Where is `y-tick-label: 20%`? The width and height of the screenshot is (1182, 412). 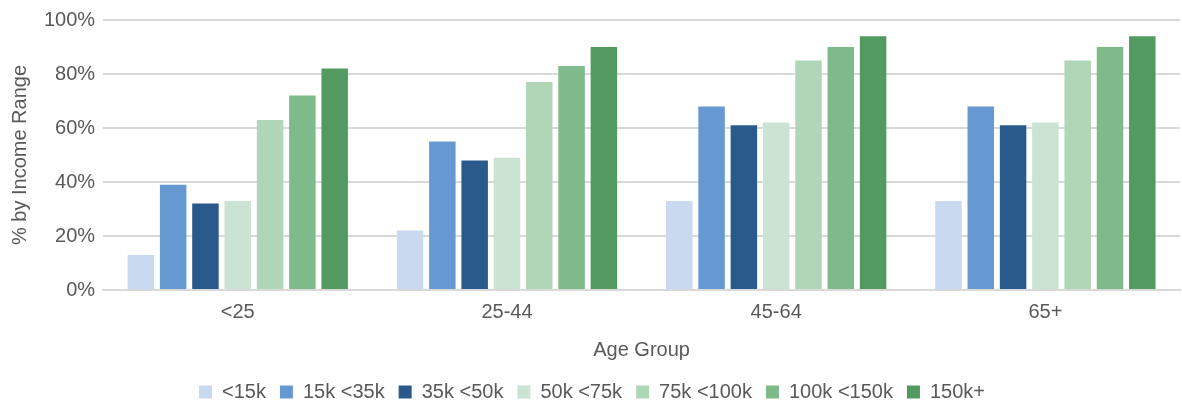
y-tick-label: 20% is located at coordinates (75, 234).